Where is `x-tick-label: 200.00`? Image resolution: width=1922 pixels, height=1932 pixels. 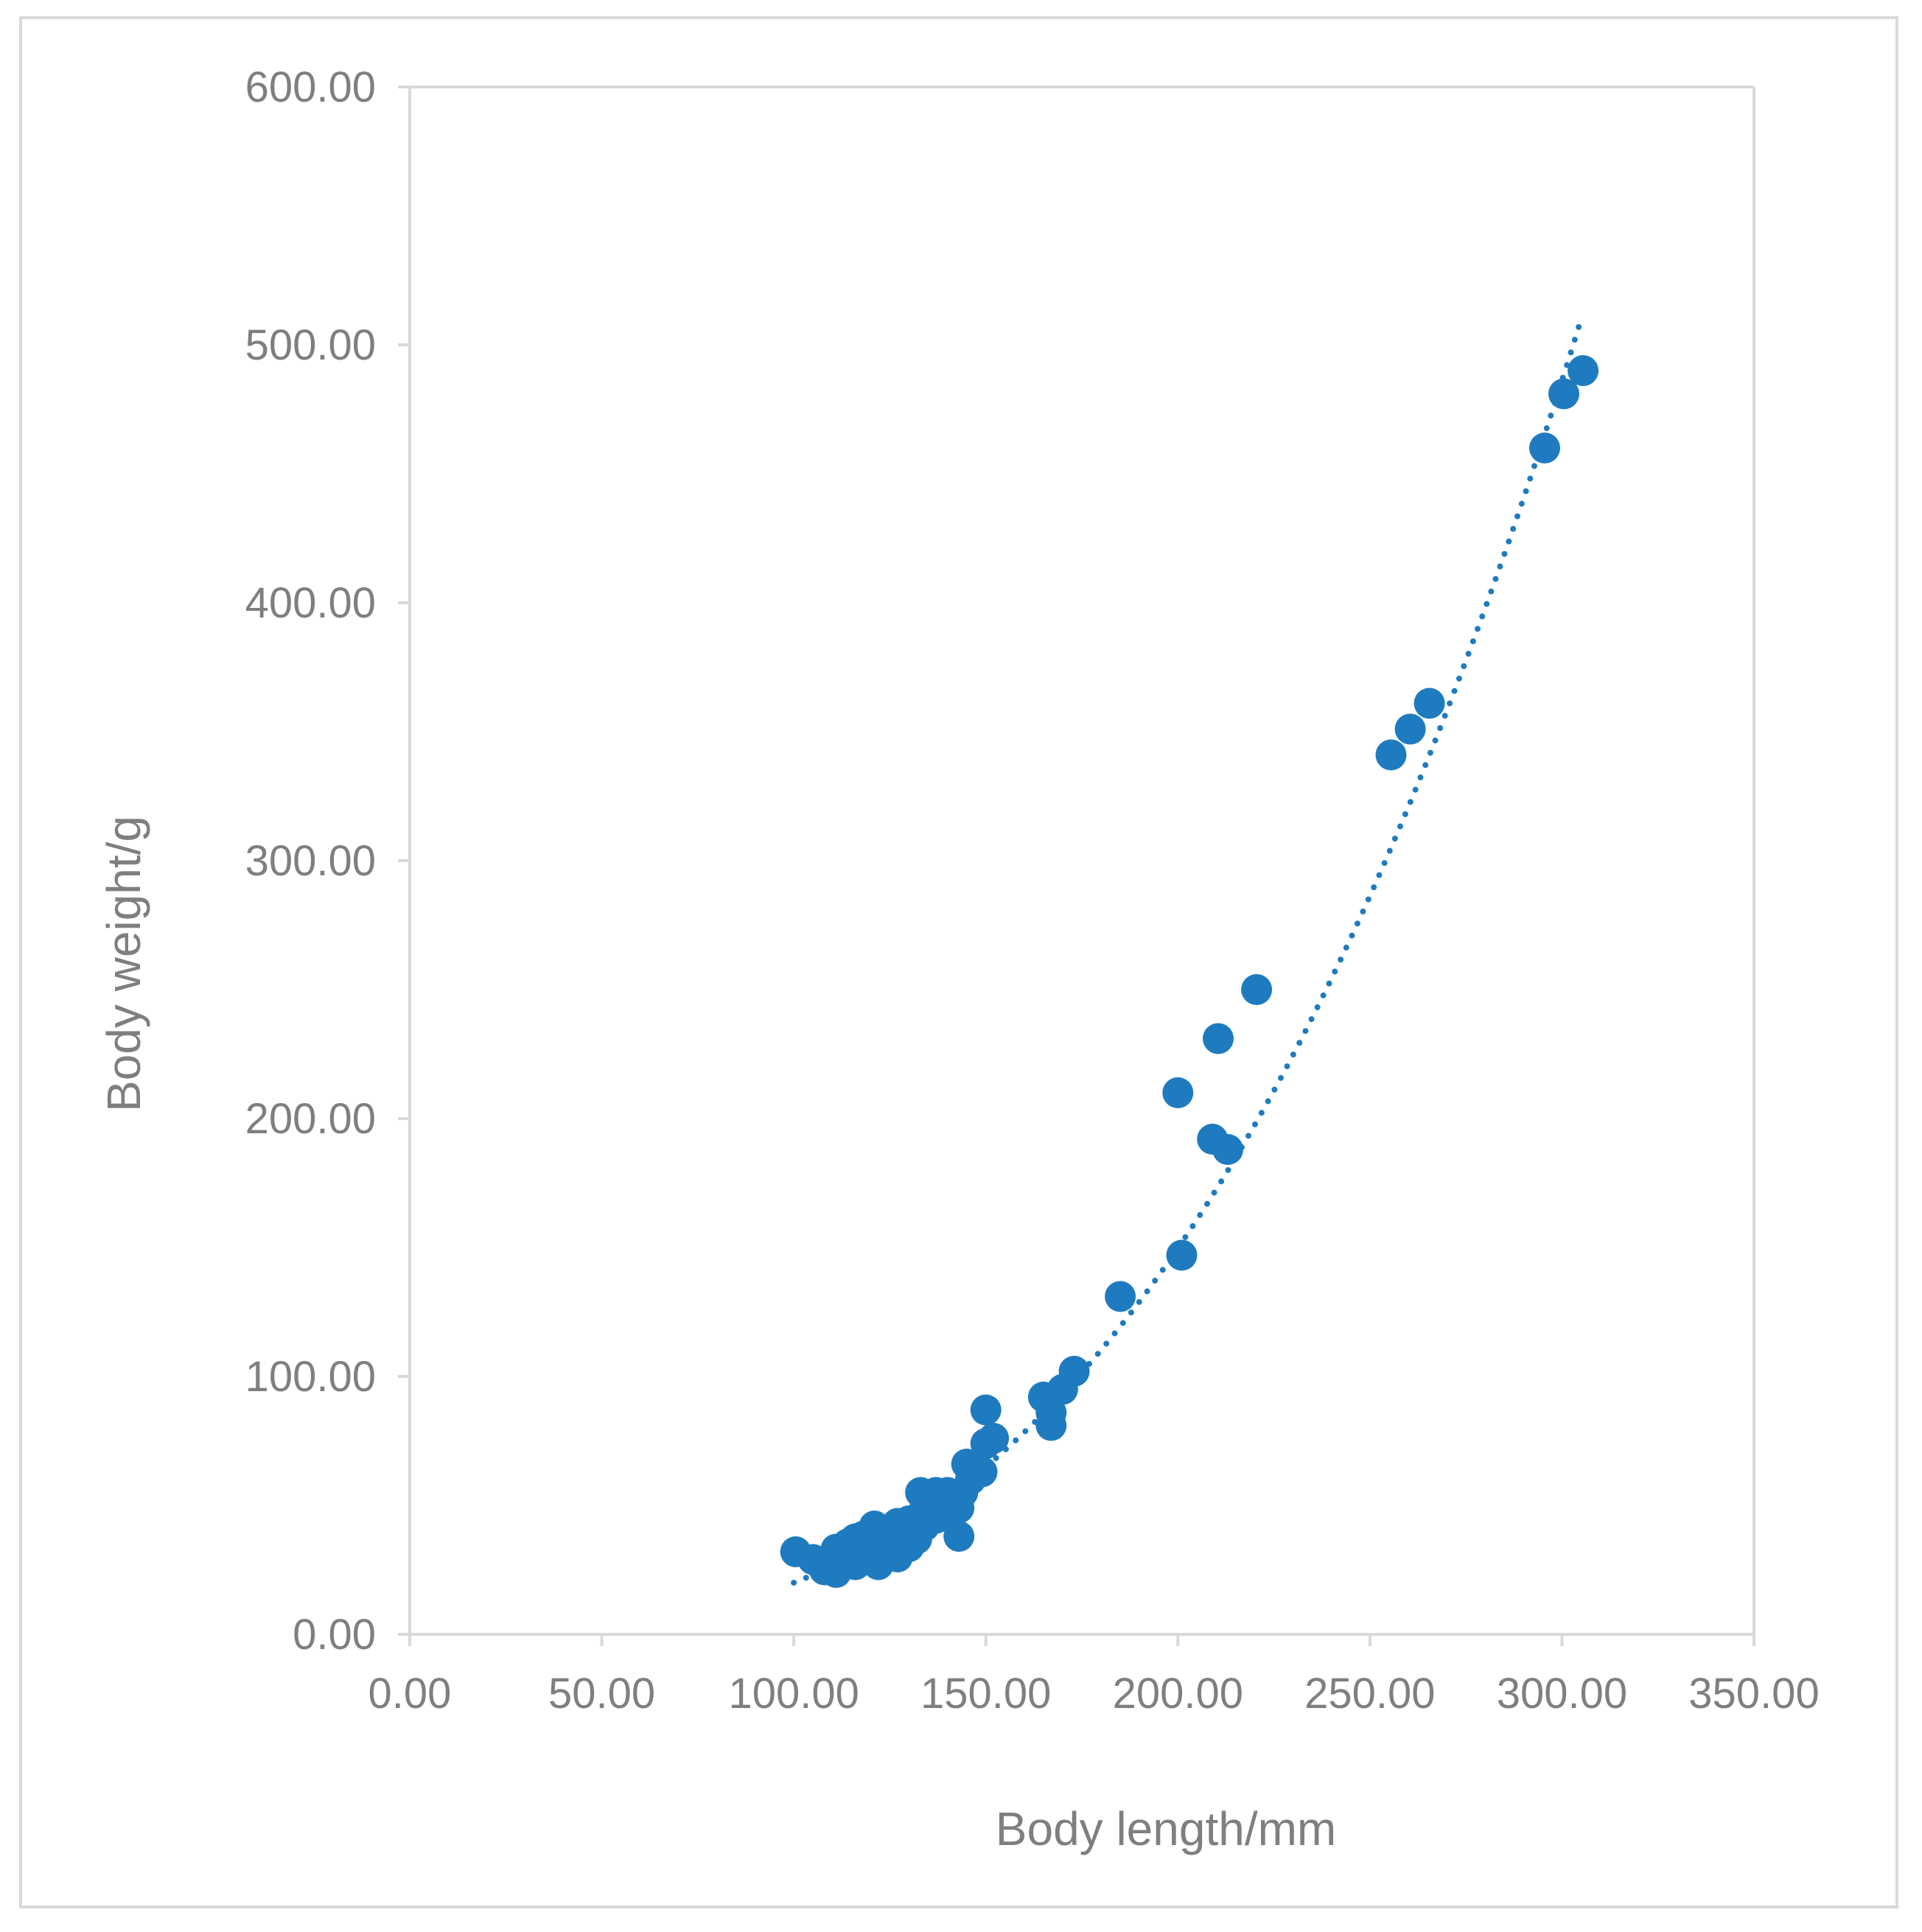 x-tick-label: 200.00 is located at coordinates (1178, 1694).